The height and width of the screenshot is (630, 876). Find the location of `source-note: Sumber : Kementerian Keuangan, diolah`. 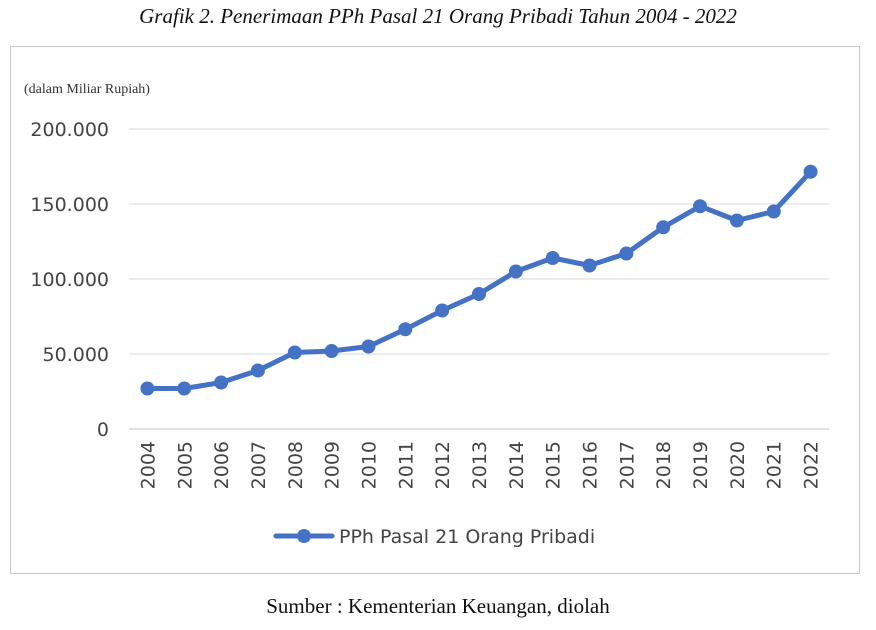

source-note: Sumber : Kementerian Keuangan, diolah is located at coordinates (438, 606).